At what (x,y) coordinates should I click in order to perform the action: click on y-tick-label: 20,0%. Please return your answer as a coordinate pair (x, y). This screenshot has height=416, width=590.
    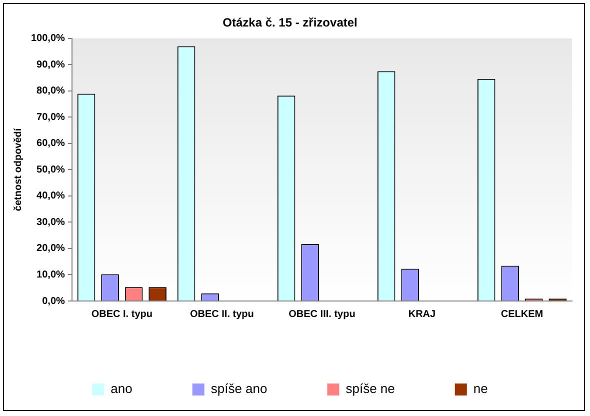
    Looking at the image, I should click on (51, 248).